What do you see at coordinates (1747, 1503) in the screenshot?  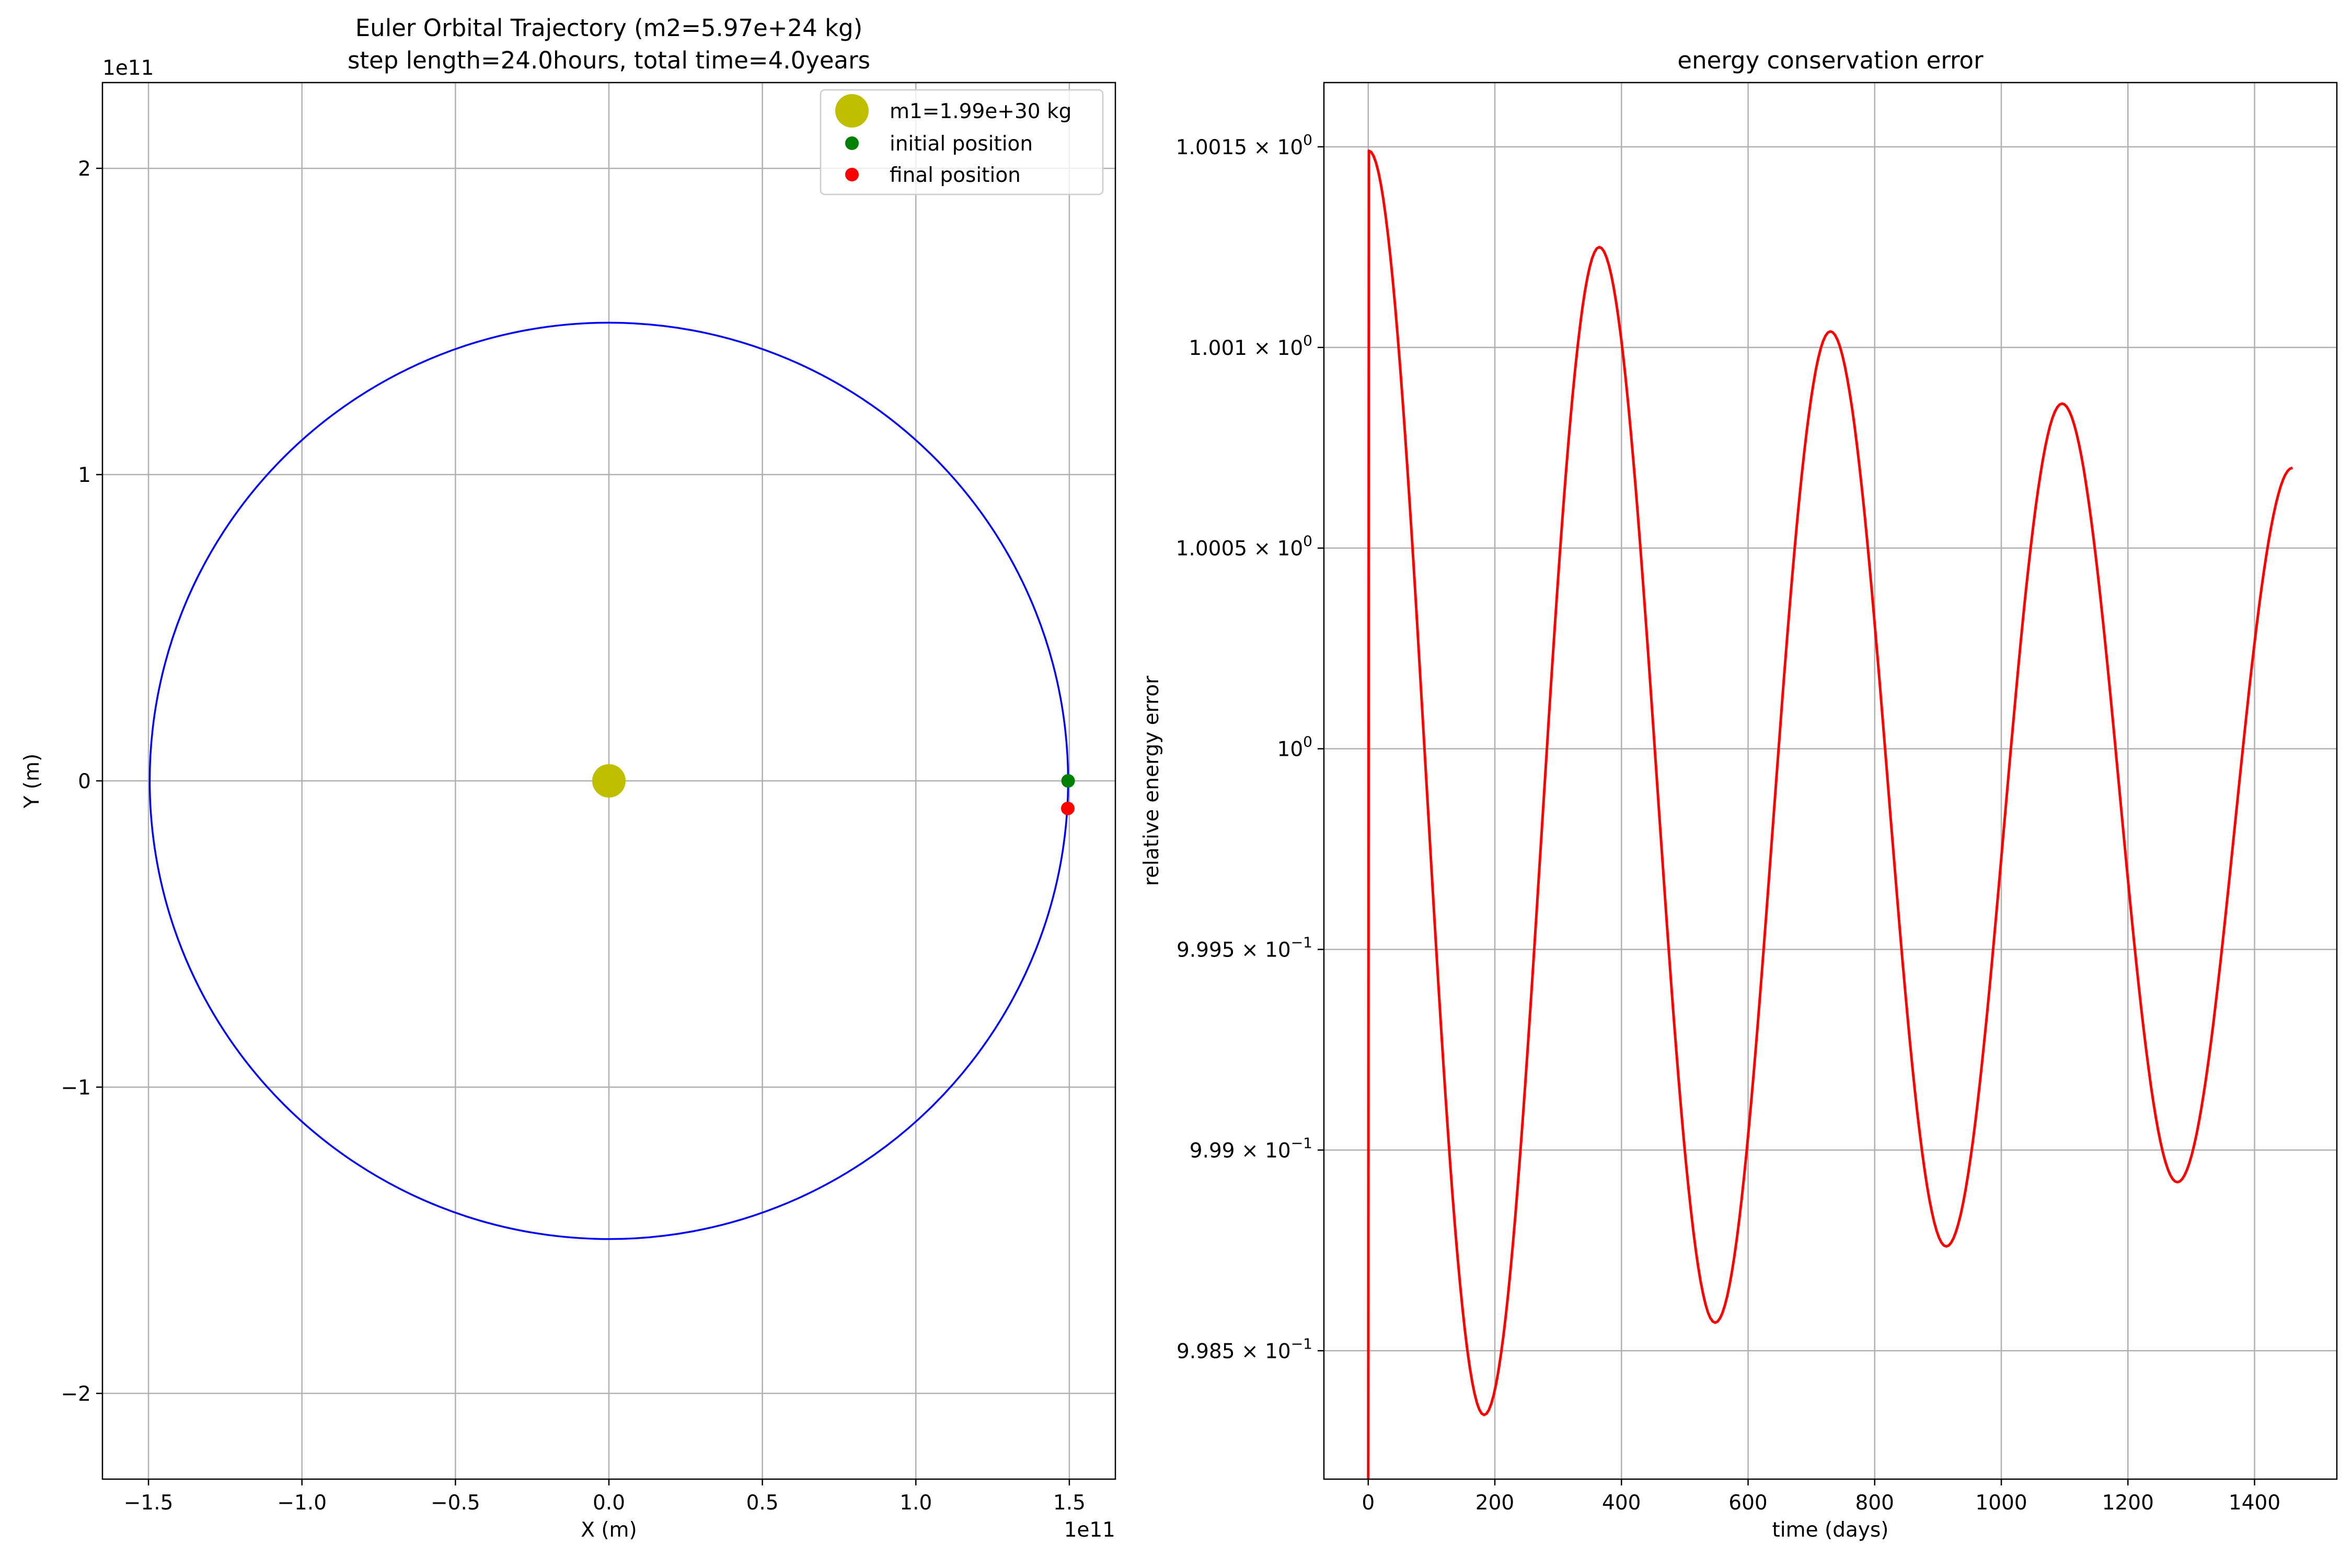 I see `x-tick-label: 600` at bounding box center [1747, 1503].